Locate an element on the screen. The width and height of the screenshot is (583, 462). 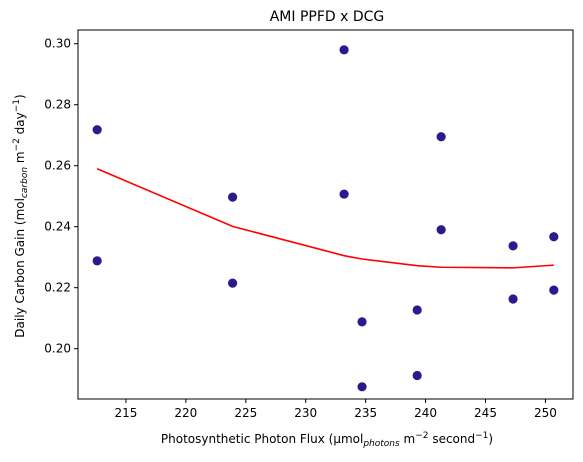
chart-title: AMI PPFD x DCG is located at coordinates (327, 17).